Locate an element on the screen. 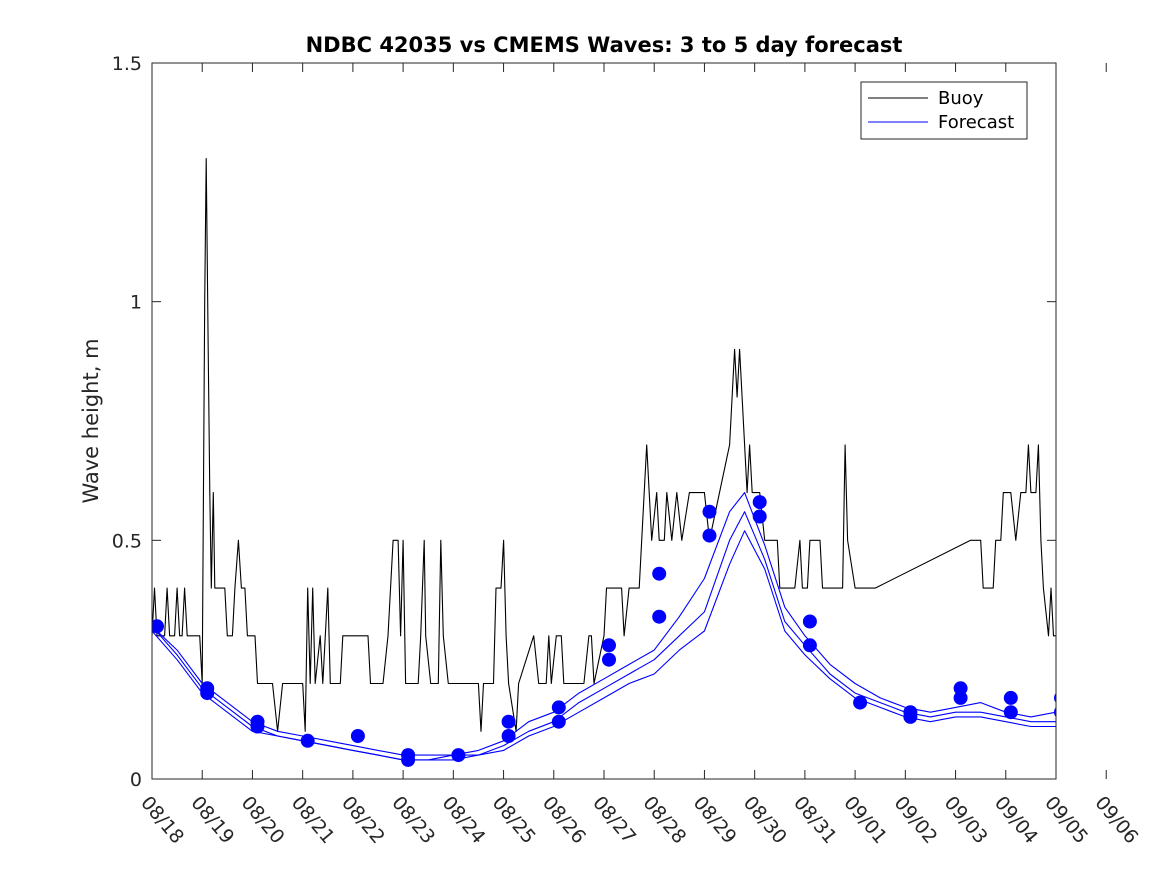  y-tick-label: 0 is located at coordinates (136, 780).